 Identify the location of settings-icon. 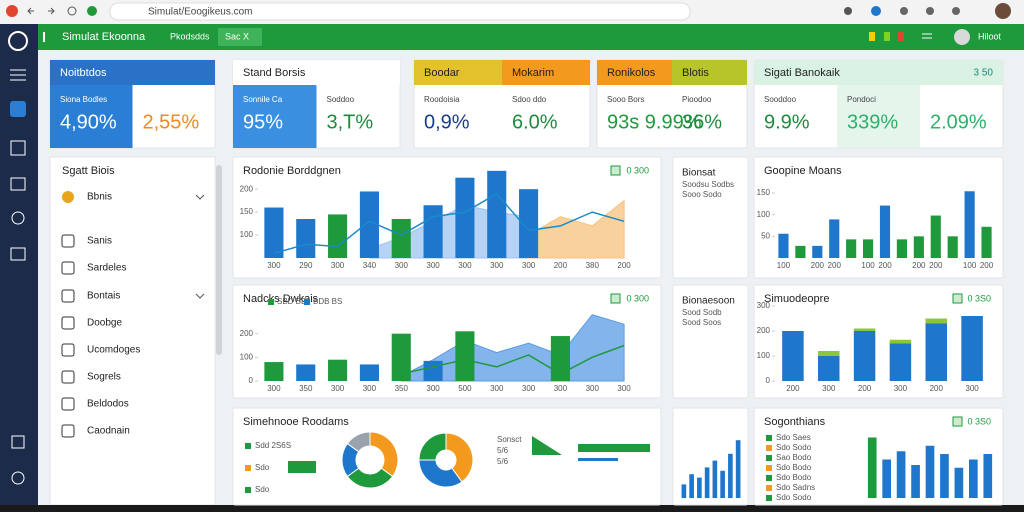
(927, 36).